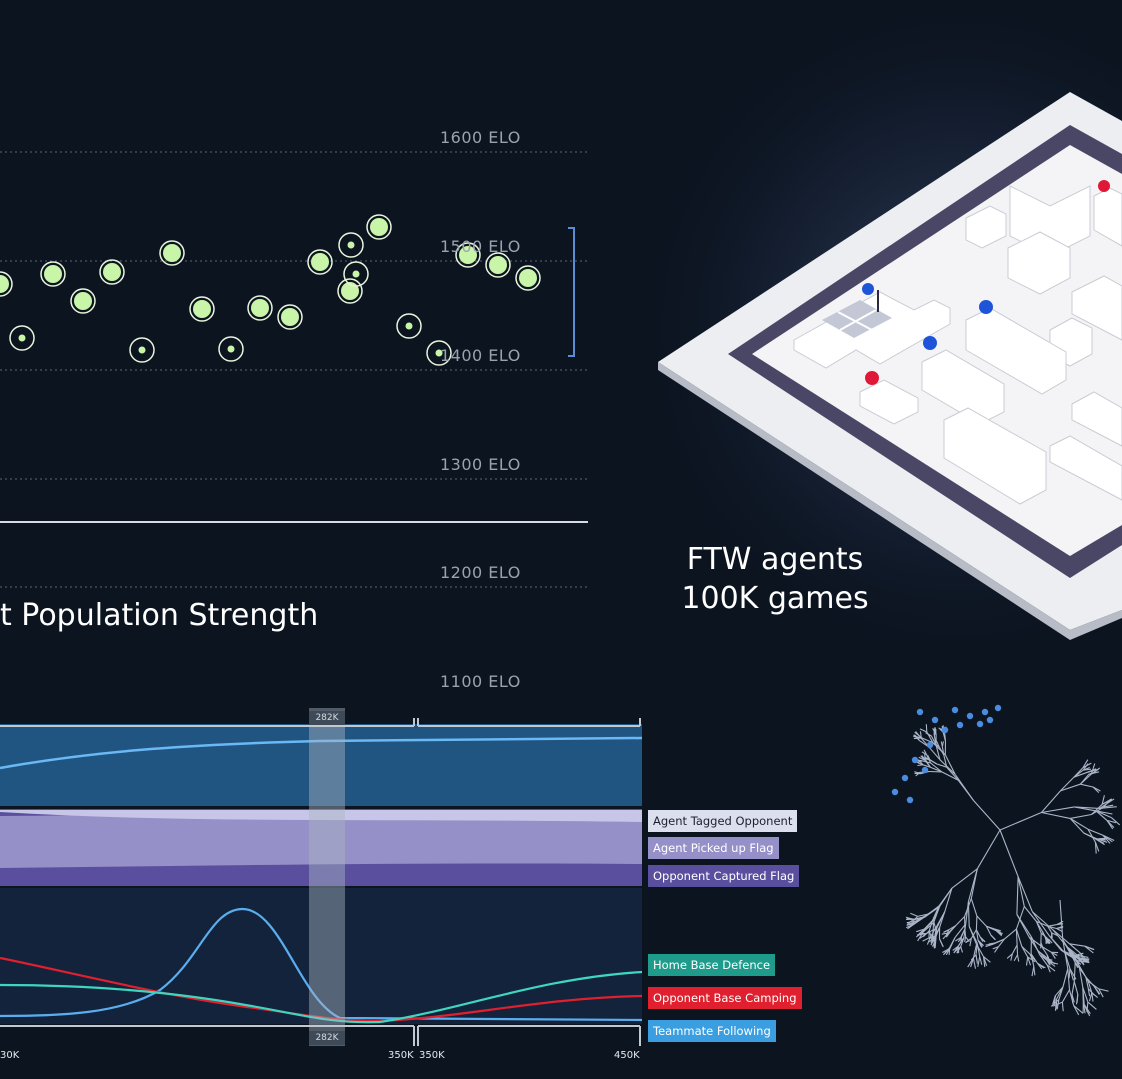  Describe the element at coordinates (775, 598) in the screenshot. I see `ftw-games-label: 100K games` at that location.